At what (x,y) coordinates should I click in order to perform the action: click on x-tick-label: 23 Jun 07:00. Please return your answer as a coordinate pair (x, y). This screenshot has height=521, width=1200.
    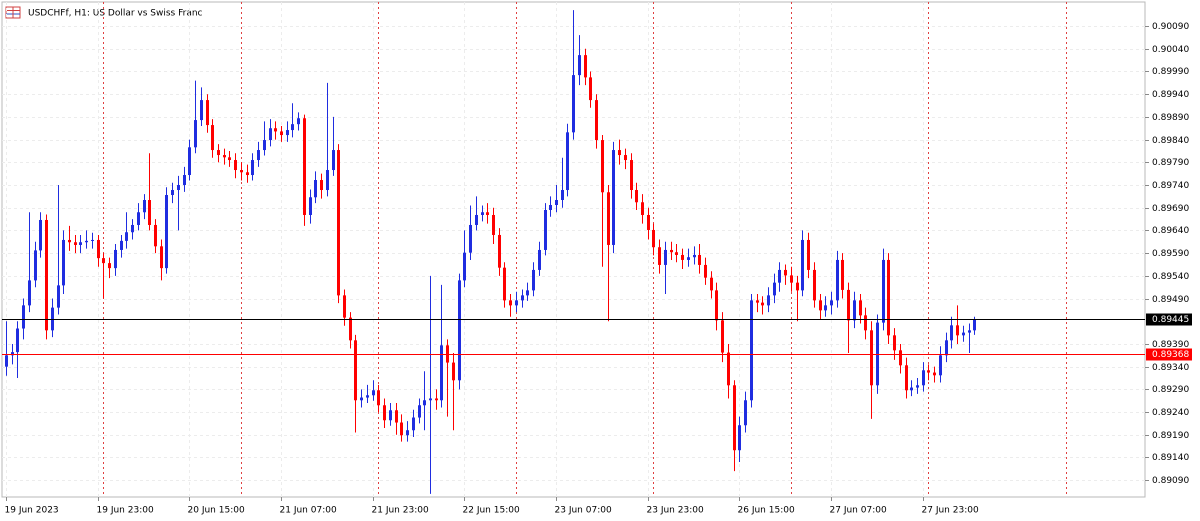
    Looking at the image, I should click on (583, 511).